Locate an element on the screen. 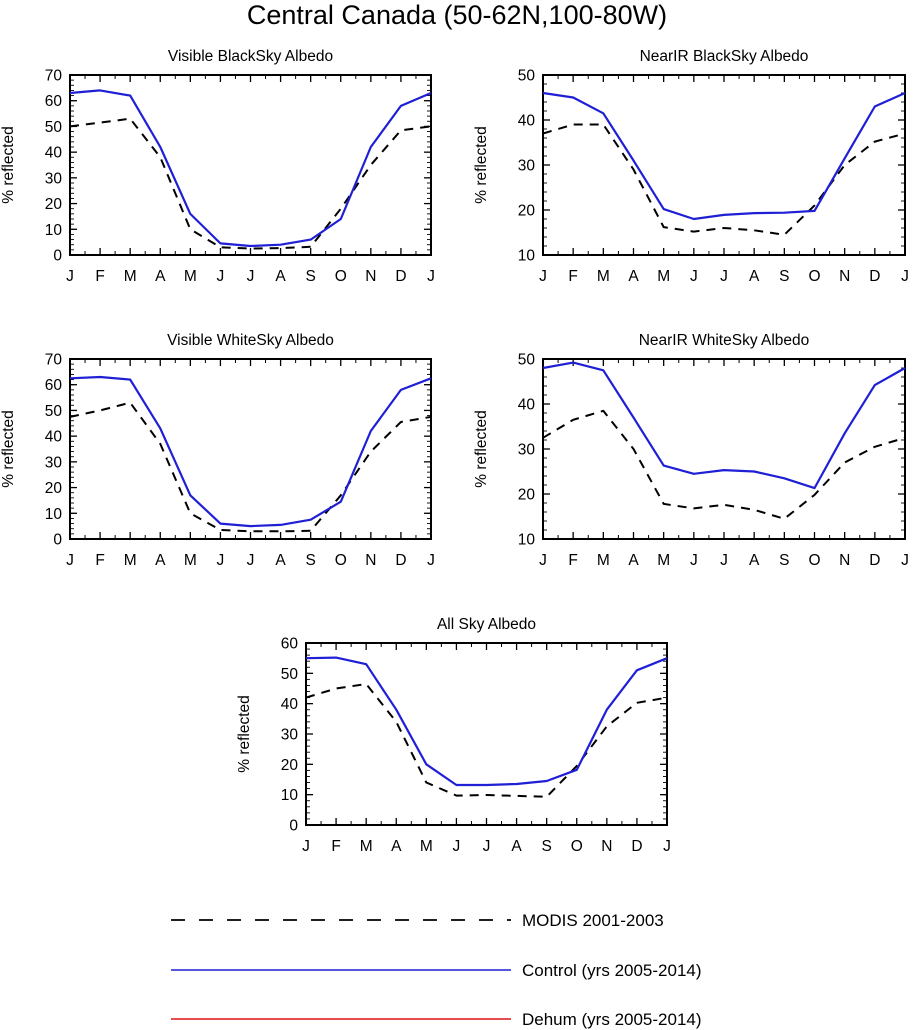 The image size is (915, 1030). chart-title: Visible WhiteSky Albedo is located at coordinates (250, 340).